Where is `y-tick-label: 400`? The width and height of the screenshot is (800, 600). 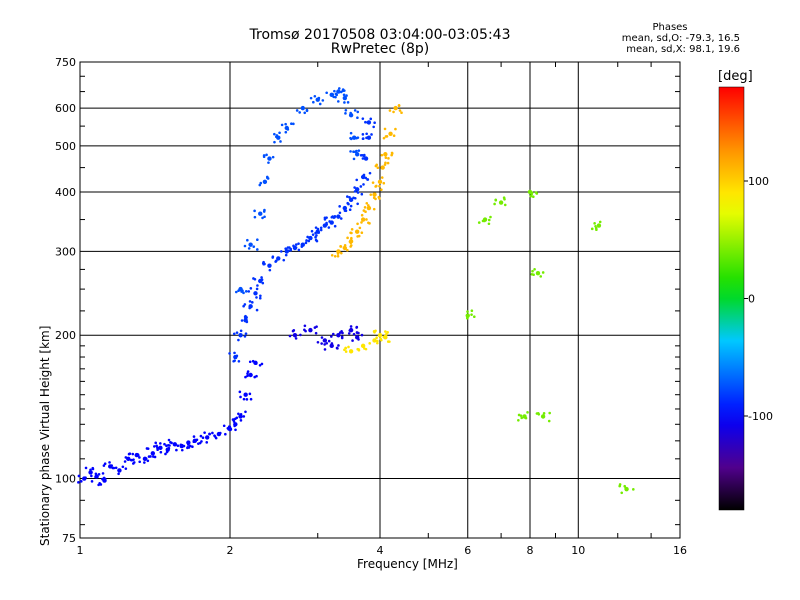
y-tick-label: 400 is located at coordinates (65, 192).